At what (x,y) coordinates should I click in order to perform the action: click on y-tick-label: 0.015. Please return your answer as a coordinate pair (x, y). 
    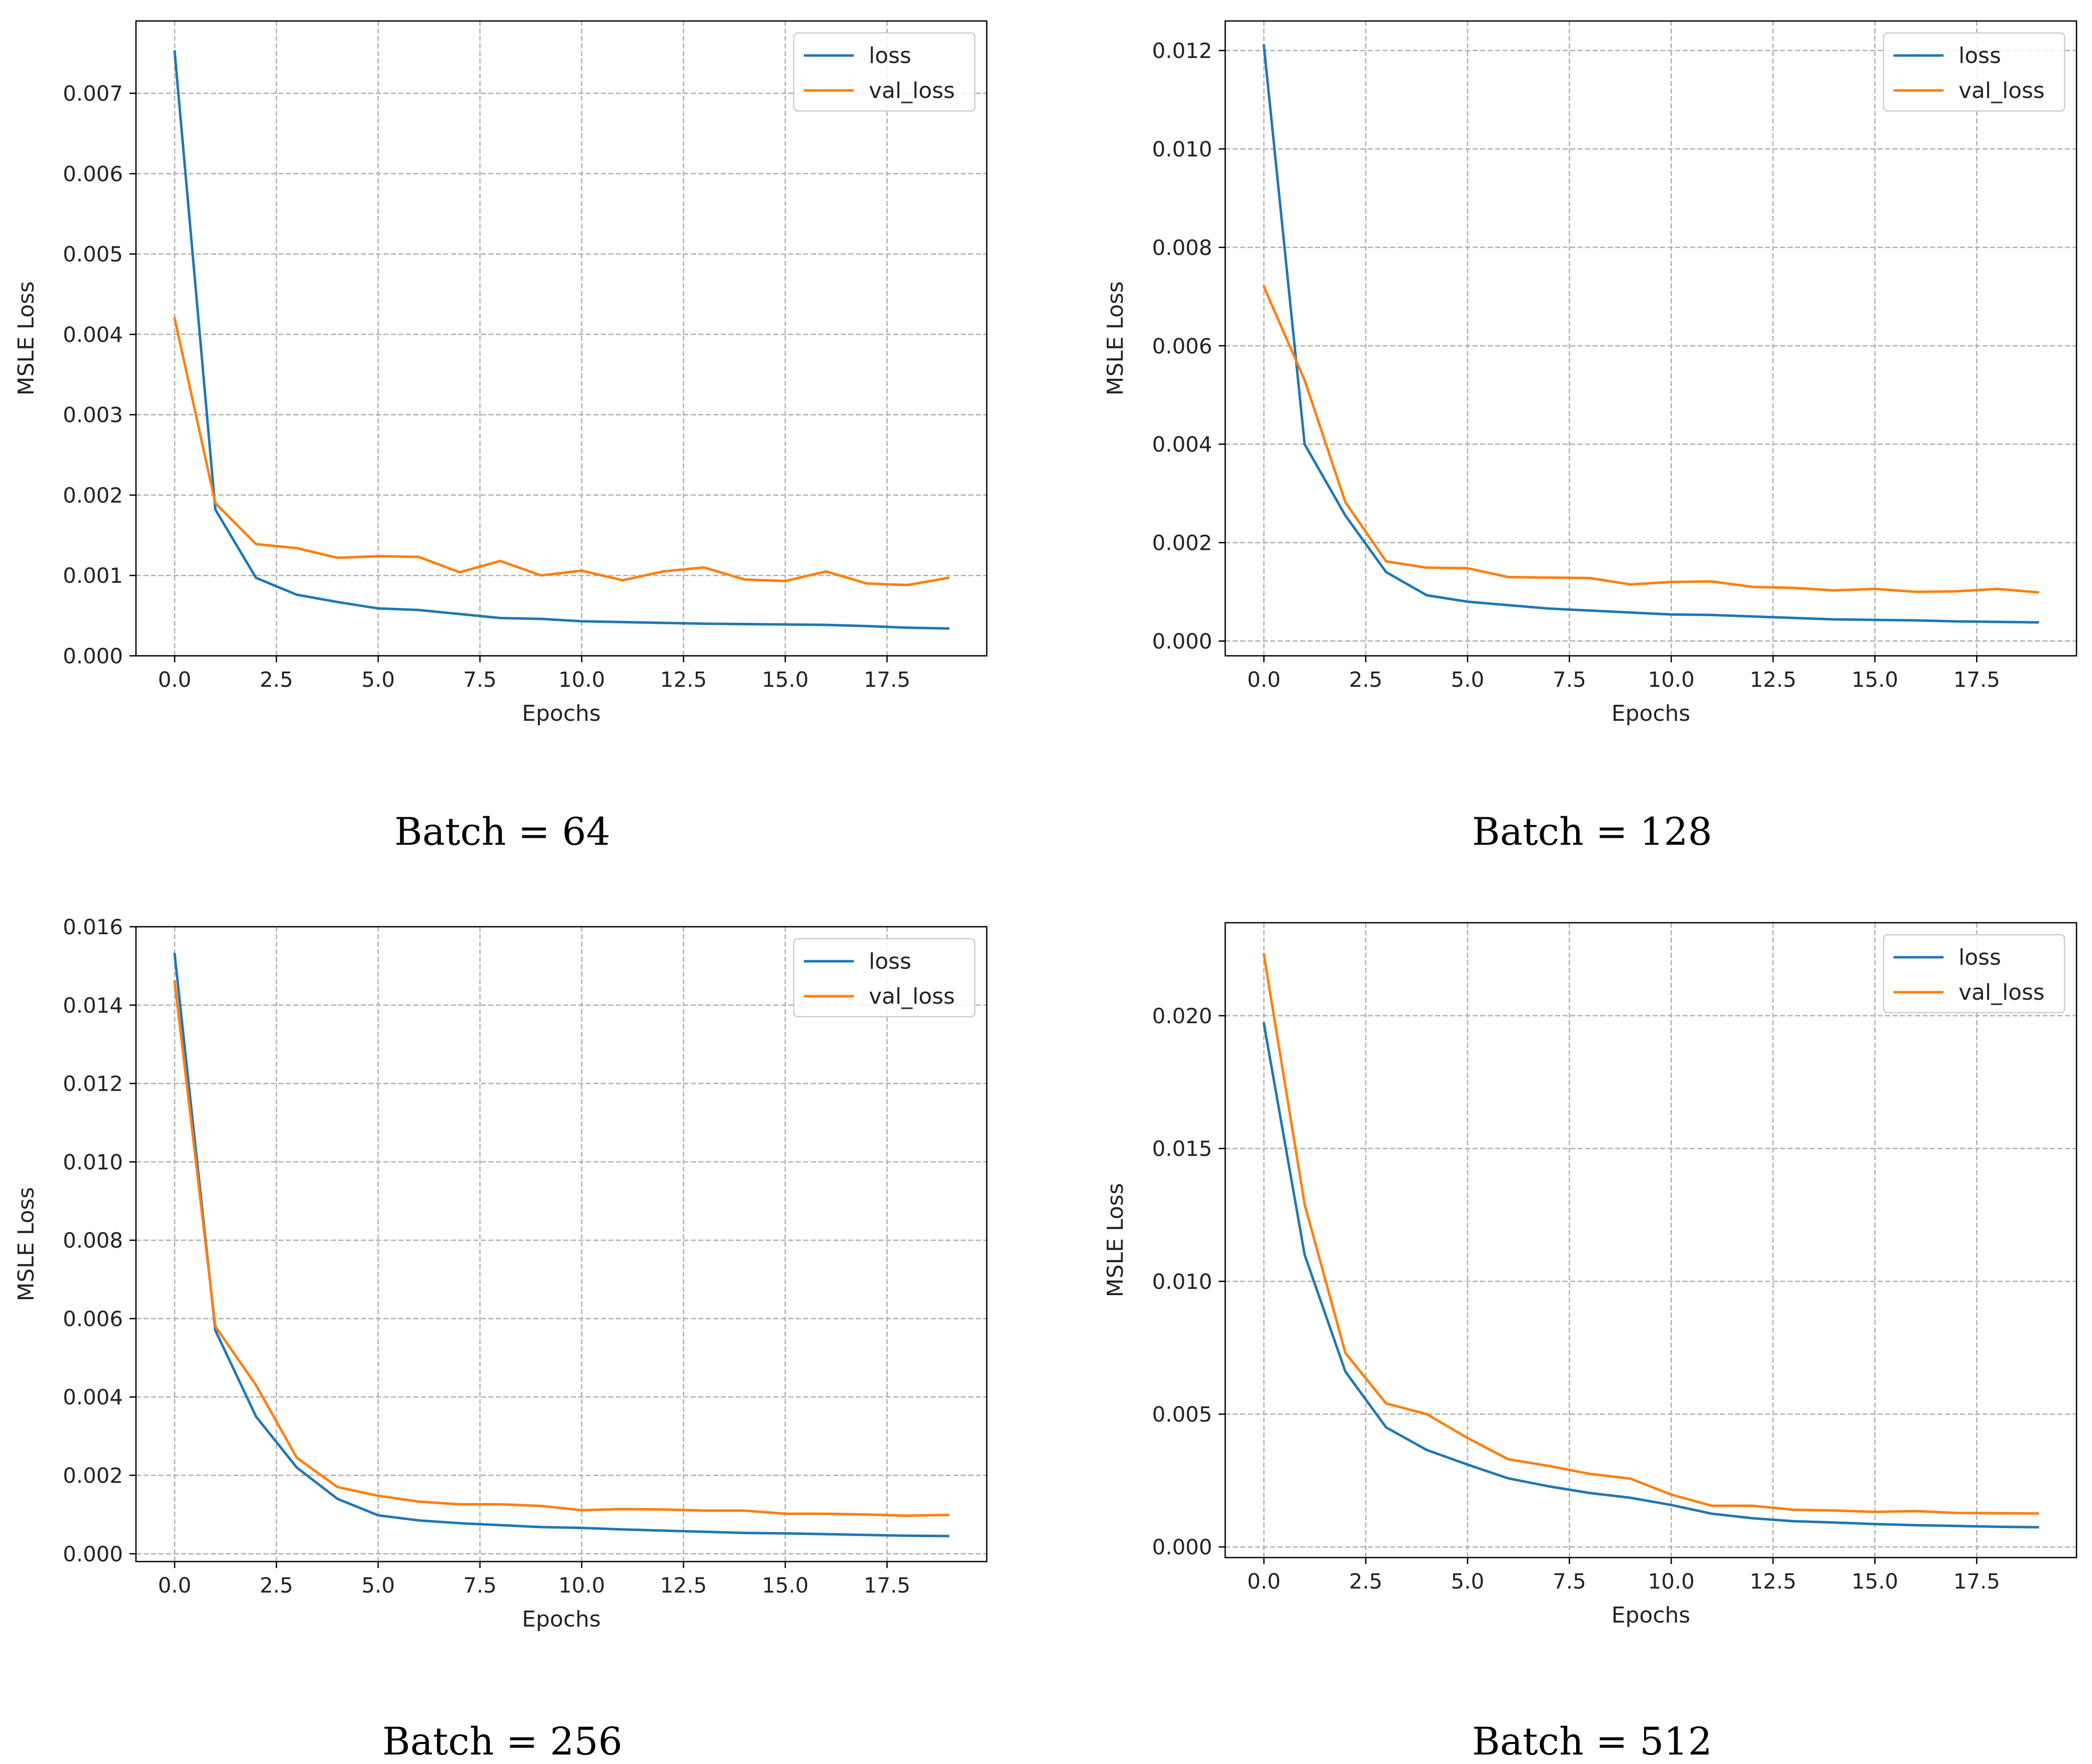
    Looking at the image, I should click on (1182, 1149).